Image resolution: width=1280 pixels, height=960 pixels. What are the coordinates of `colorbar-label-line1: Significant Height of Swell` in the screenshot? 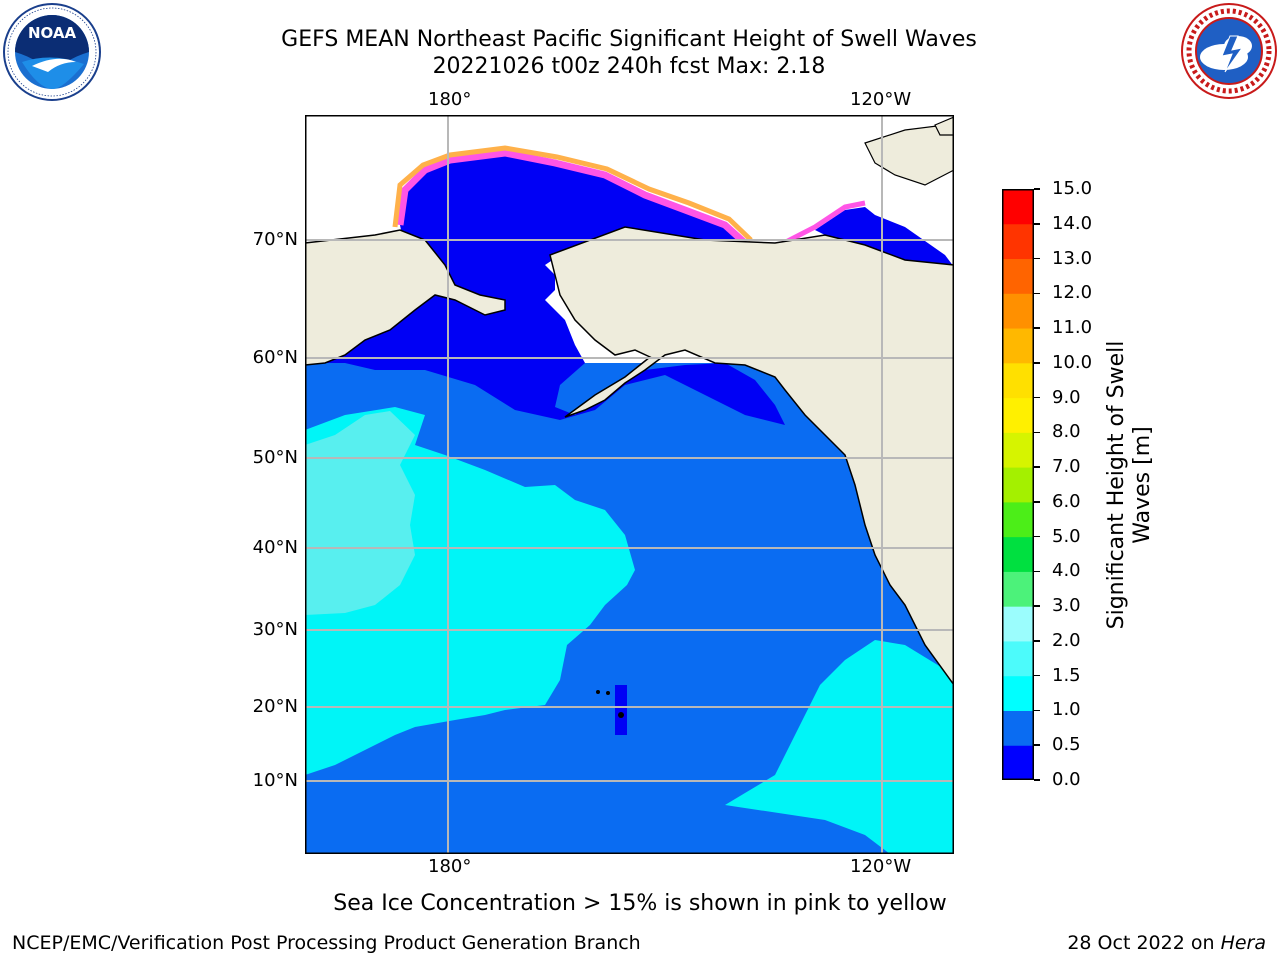 It's located at (1116, 485).